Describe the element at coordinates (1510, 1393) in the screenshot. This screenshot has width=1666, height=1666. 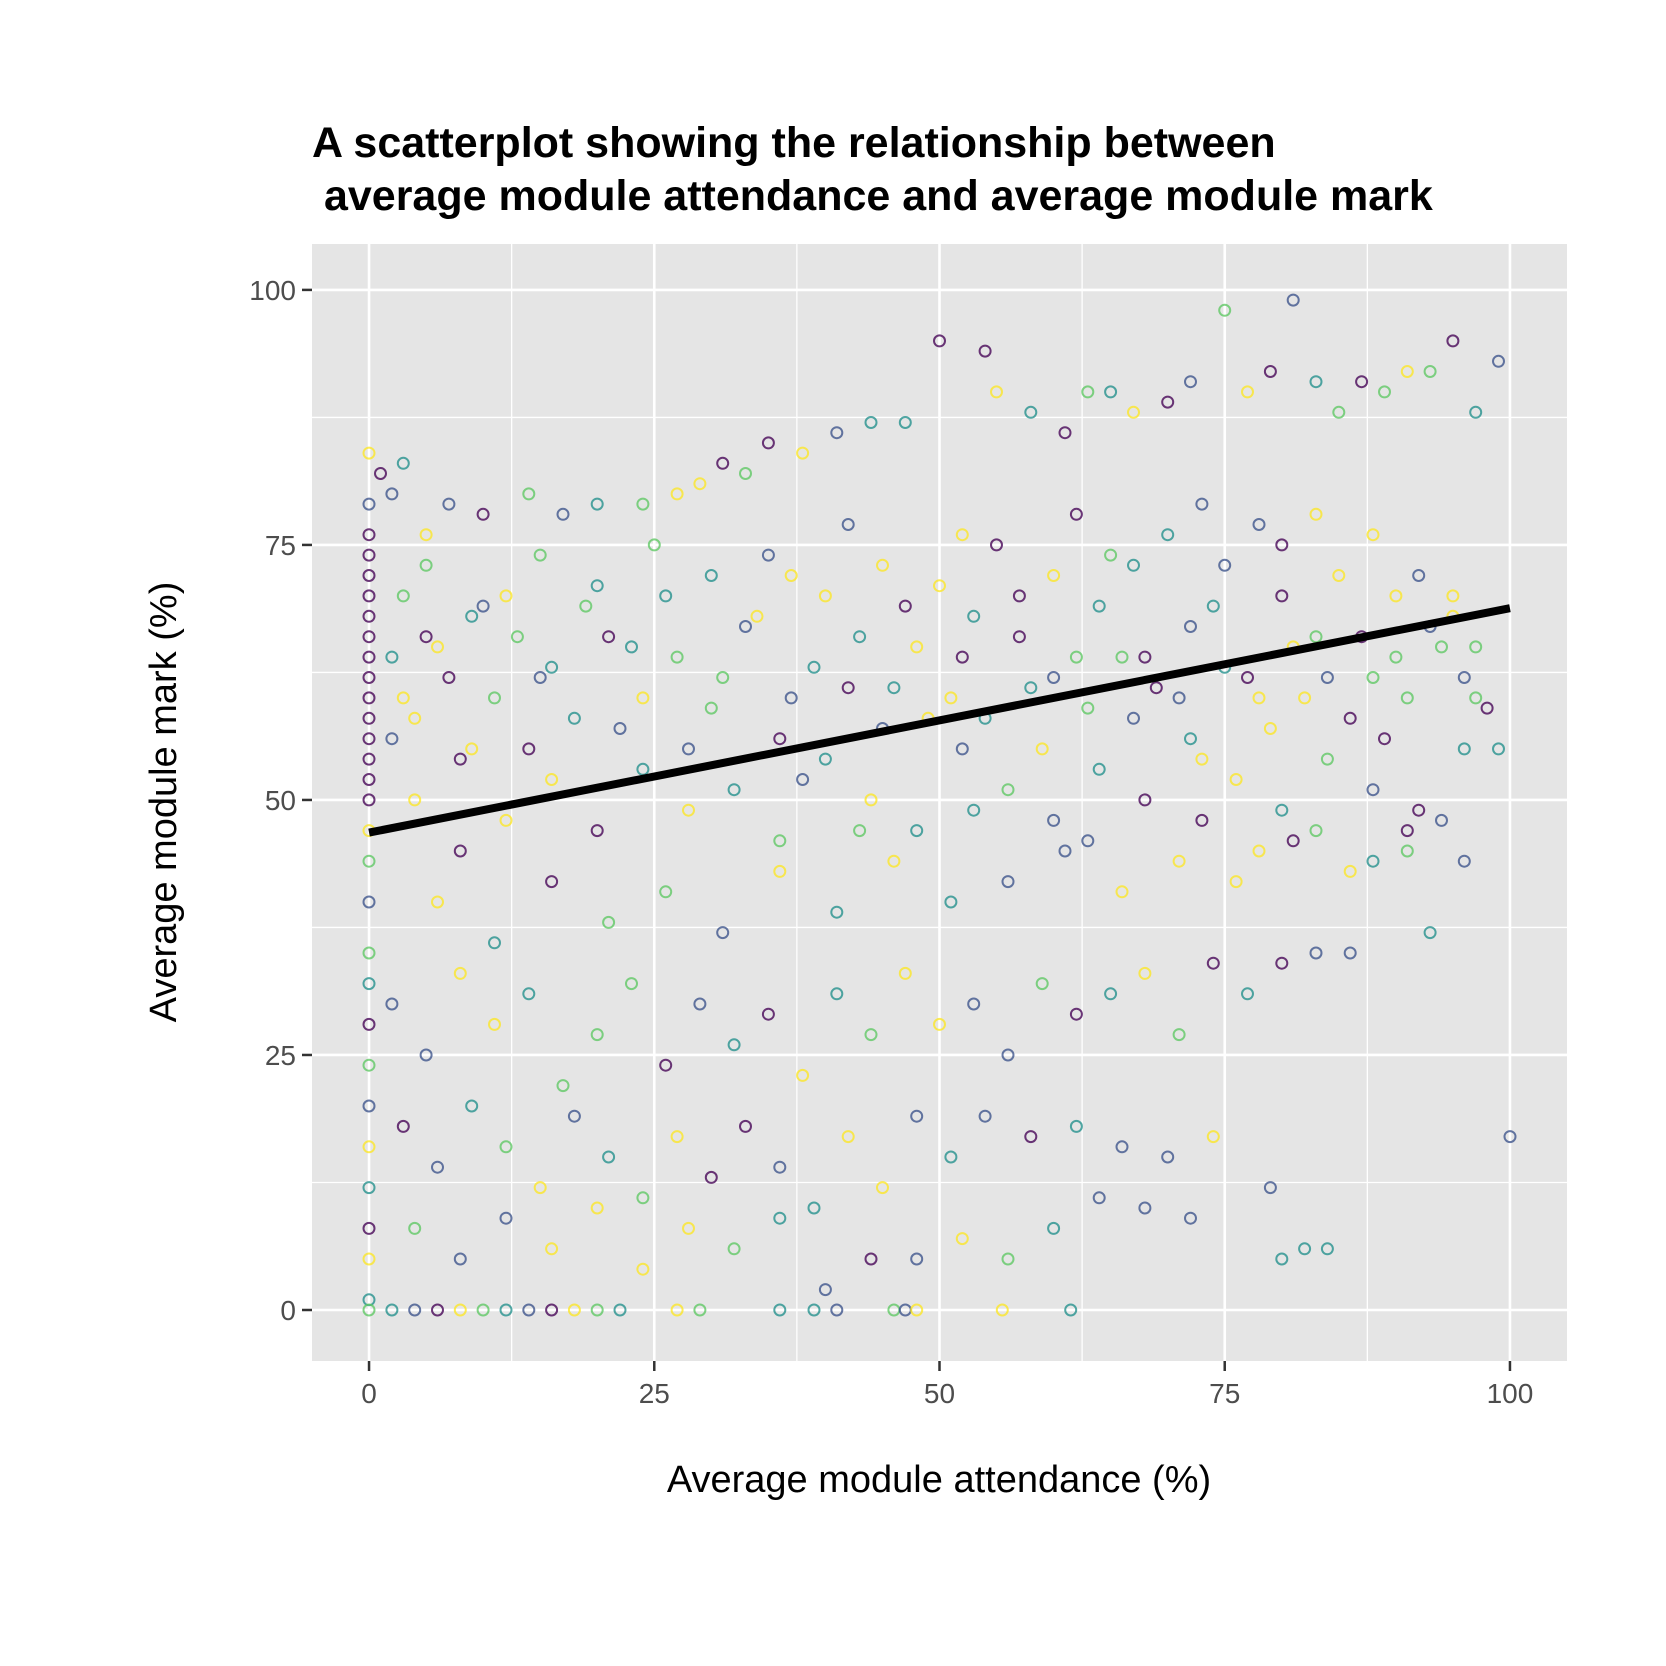
I see `x-tick-label: 100` at that location.